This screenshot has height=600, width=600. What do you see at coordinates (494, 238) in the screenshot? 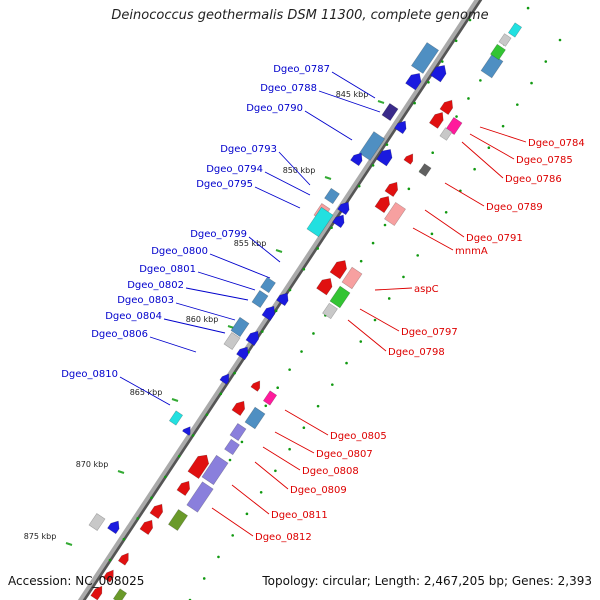
I see `gene-label: Dgeo_0791` at bounding box center [494, 238].